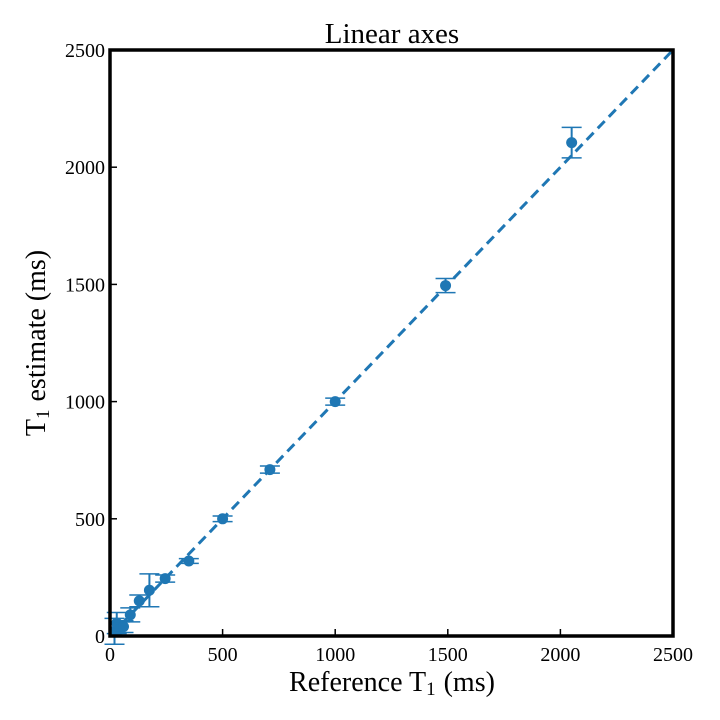 The image size is (720, 720). Describe the element at coordinates (36, 326) in the screenshot. I see `y-axis-title-unit: estimate (ms)` at that location.